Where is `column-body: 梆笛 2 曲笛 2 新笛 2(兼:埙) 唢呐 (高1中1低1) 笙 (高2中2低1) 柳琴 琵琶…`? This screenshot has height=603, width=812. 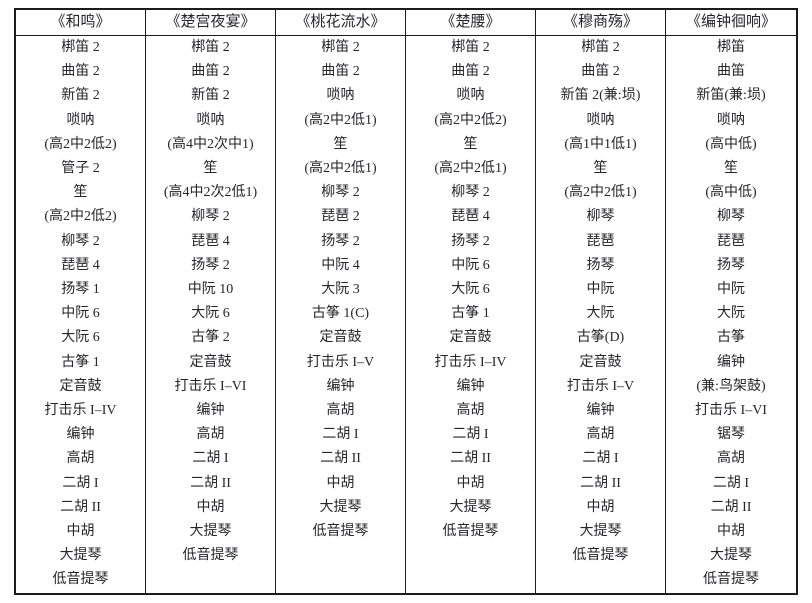 column-body: 梆笛 2 曲笛 2 新笛 2(兼:埙) 唢呐 (高1中1低1) 笙 (高2中2低1) 柳琴 琵琶… is located at coordinates (600, 314).